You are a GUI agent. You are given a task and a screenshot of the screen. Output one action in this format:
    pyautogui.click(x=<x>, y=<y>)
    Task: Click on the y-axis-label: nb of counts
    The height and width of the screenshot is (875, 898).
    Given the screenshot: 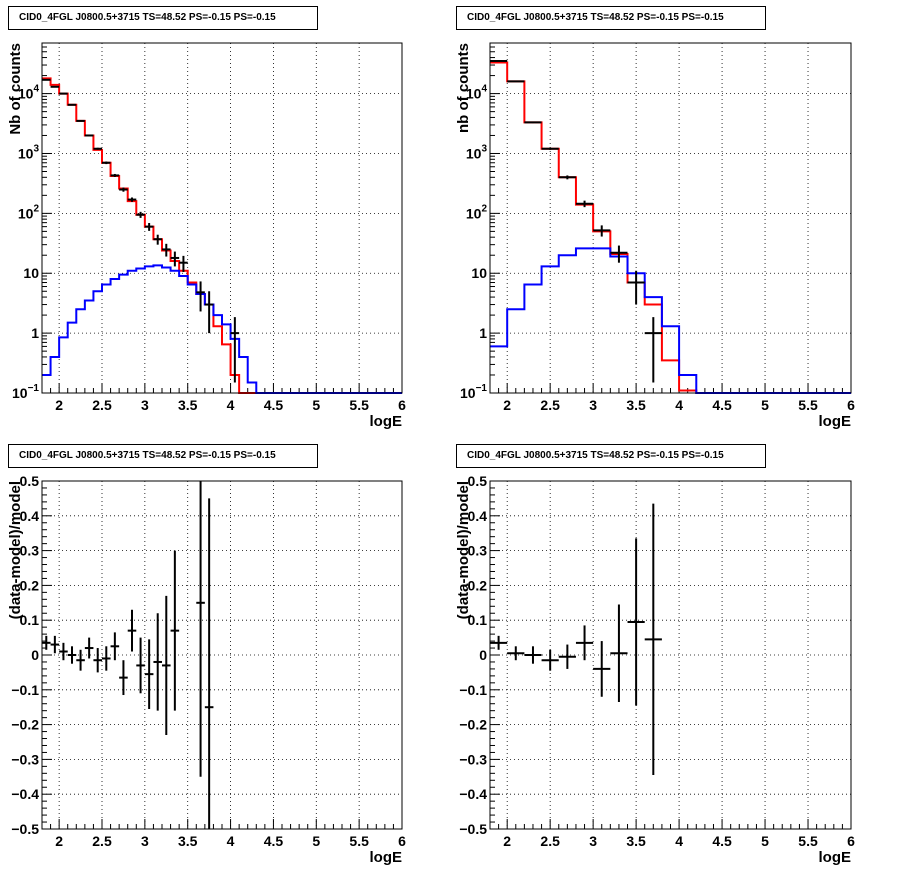 What is the action you would take?
    pyautogui.click(x=463, y=88)
    